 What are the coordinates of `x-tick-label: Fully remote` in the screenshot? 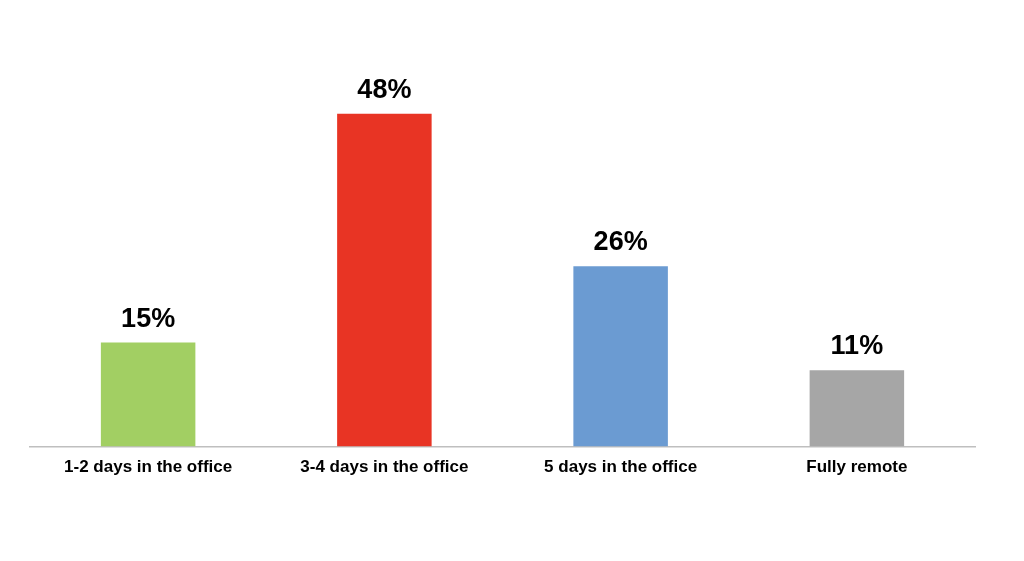 It's located at (857, 467).